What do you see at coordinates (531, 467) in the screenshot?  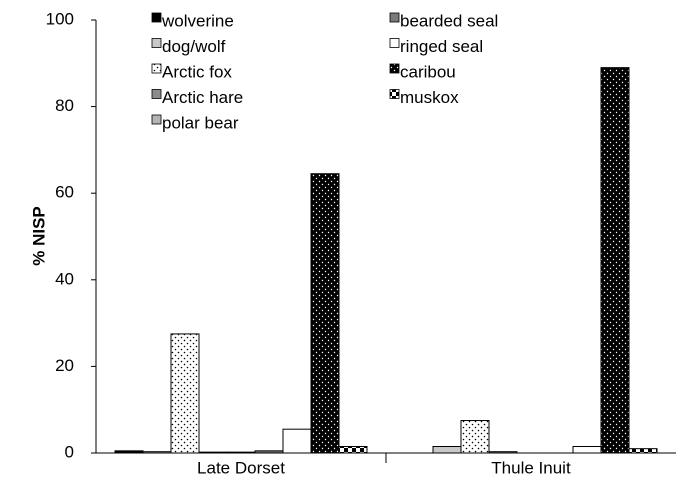 I see `x-tick-label: Thule Inuit` at bounding box center [531, 467].